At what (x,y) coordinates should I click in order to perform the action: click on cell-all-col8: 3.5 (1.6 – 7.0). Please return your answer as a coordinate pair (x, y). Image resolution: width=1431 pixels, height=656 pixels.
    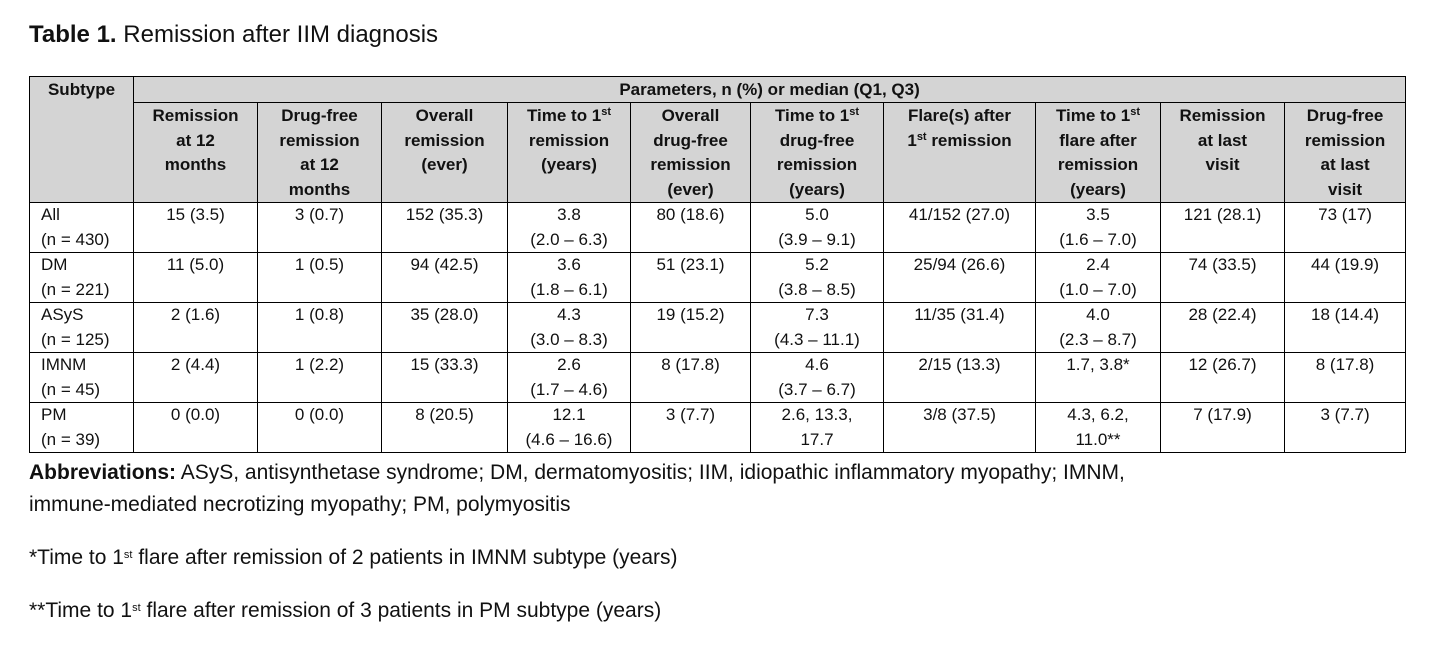
    Looking at the image, I should click on (1098, 227).